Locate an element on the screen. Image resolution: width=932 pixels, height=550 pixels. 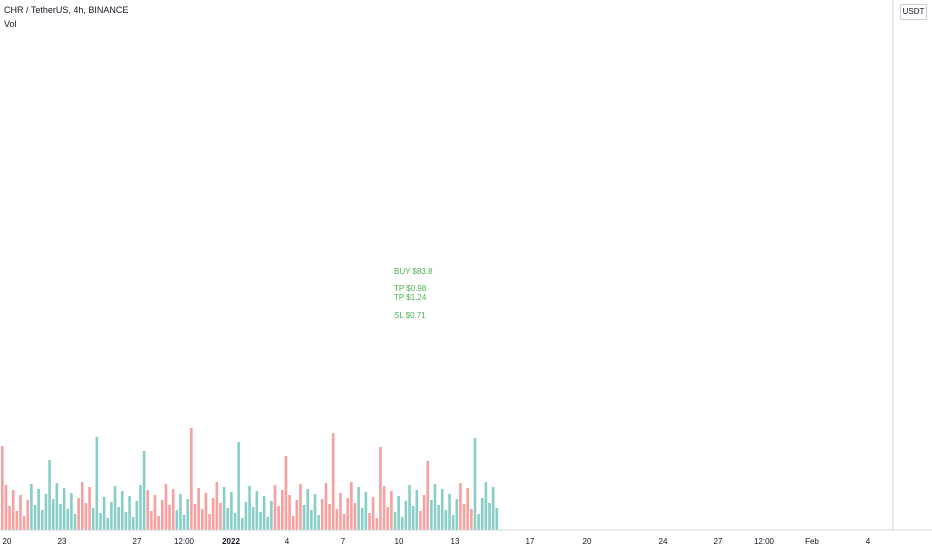
buy-note: BUY $83.8 is located at coordinates (413, 271).